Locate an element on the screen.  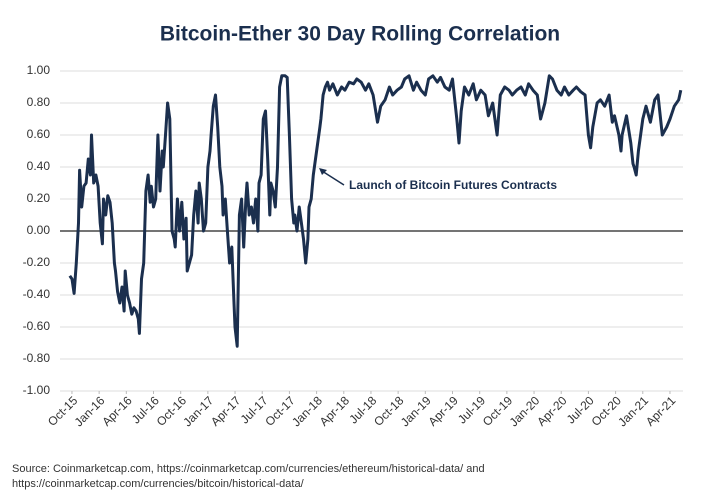
x-tick-label: Jan-17 is located at coordinates (198, 411).